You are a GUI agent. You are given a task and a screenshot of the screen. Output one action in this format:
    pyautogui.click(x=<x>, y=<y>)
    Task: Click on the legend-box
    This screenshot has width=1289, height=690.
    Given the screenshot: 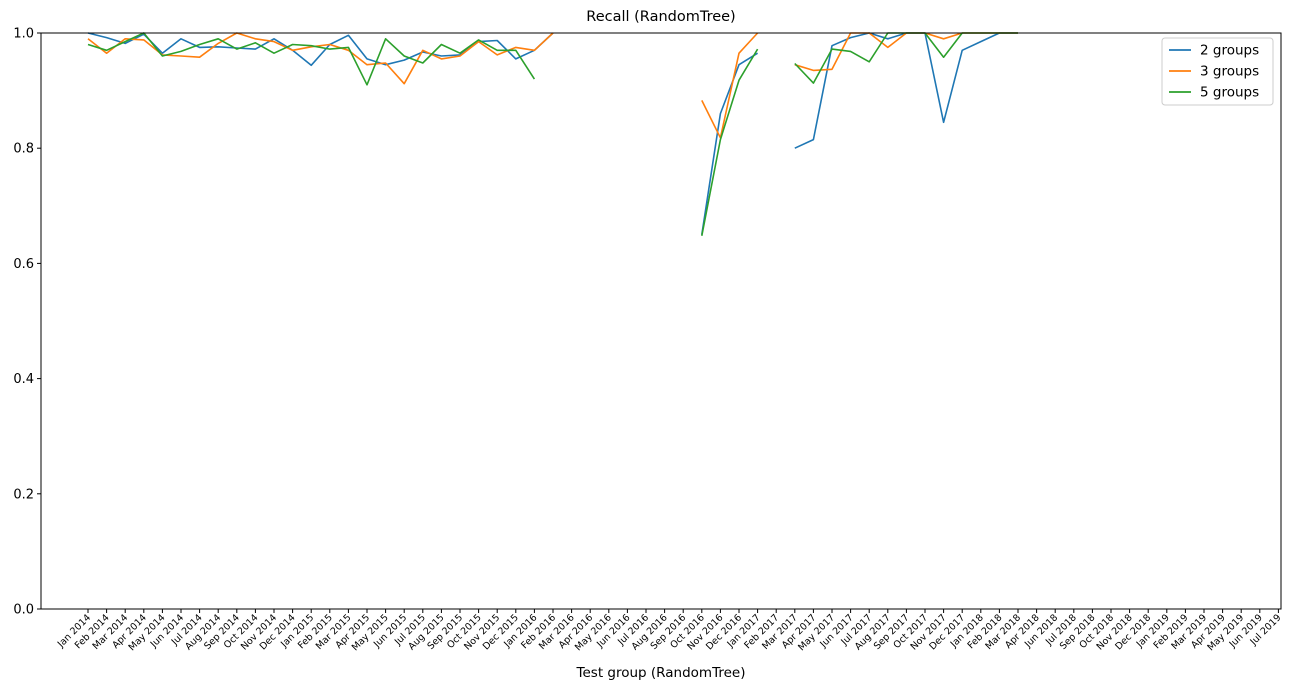 What is the action you would take?
    pyautogui.click(x=1217, y=71)
    